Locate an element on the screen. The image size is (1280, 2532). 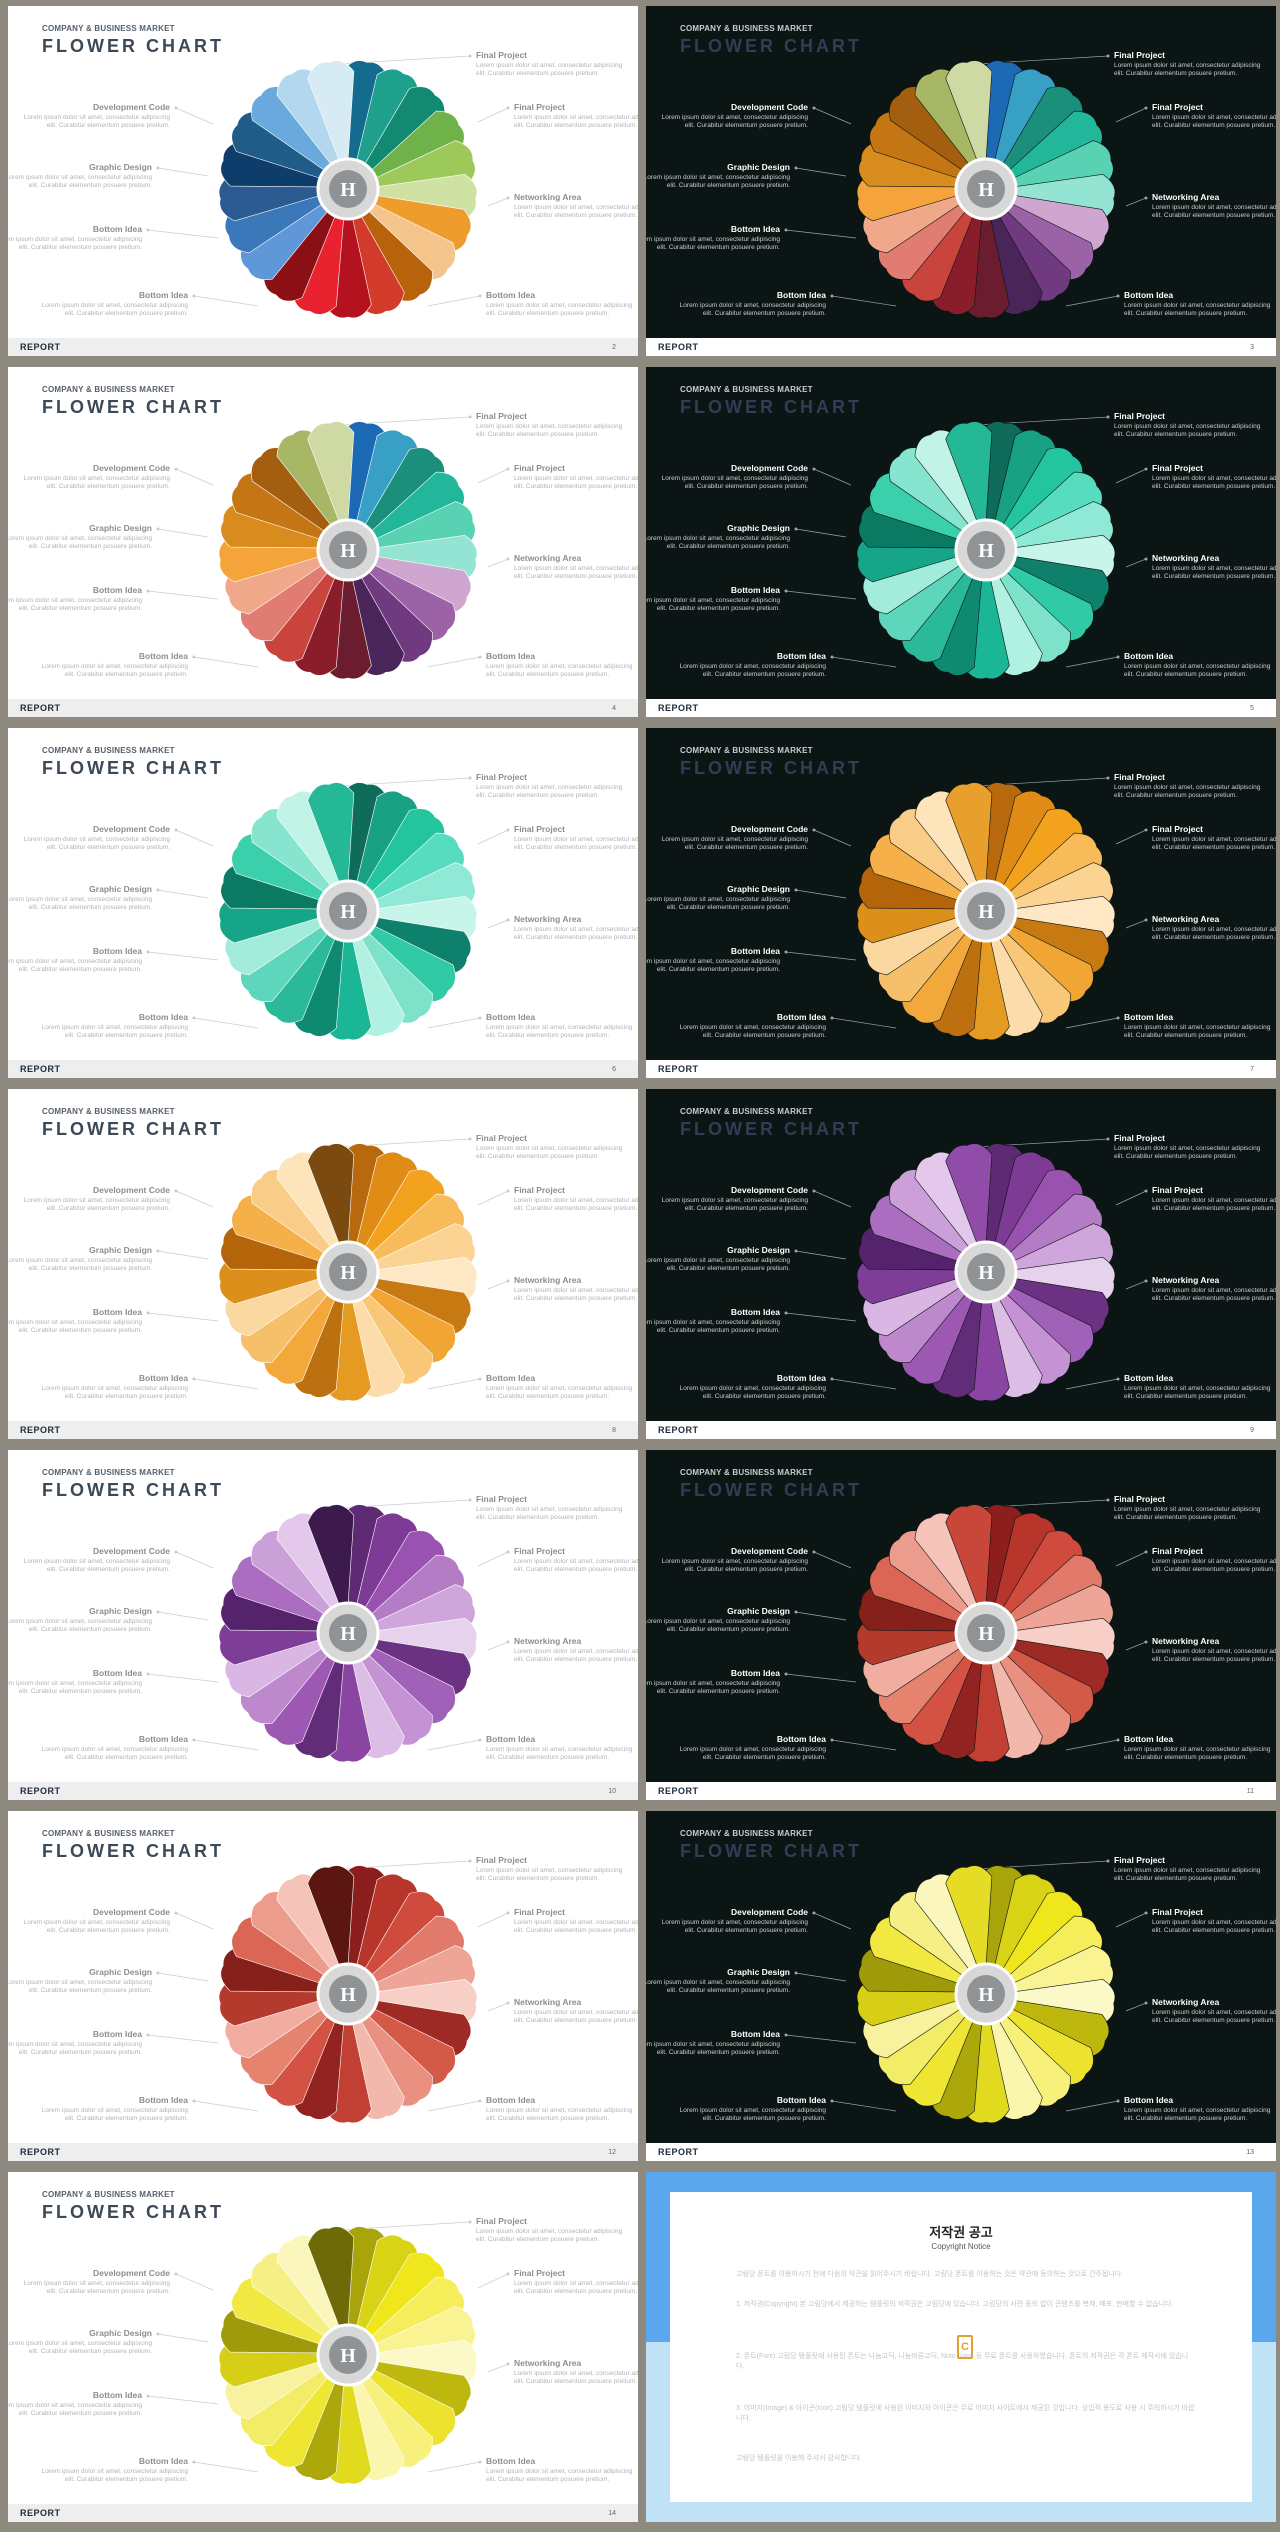
footer-label: REPORT is located at coordinates (678, 2152).